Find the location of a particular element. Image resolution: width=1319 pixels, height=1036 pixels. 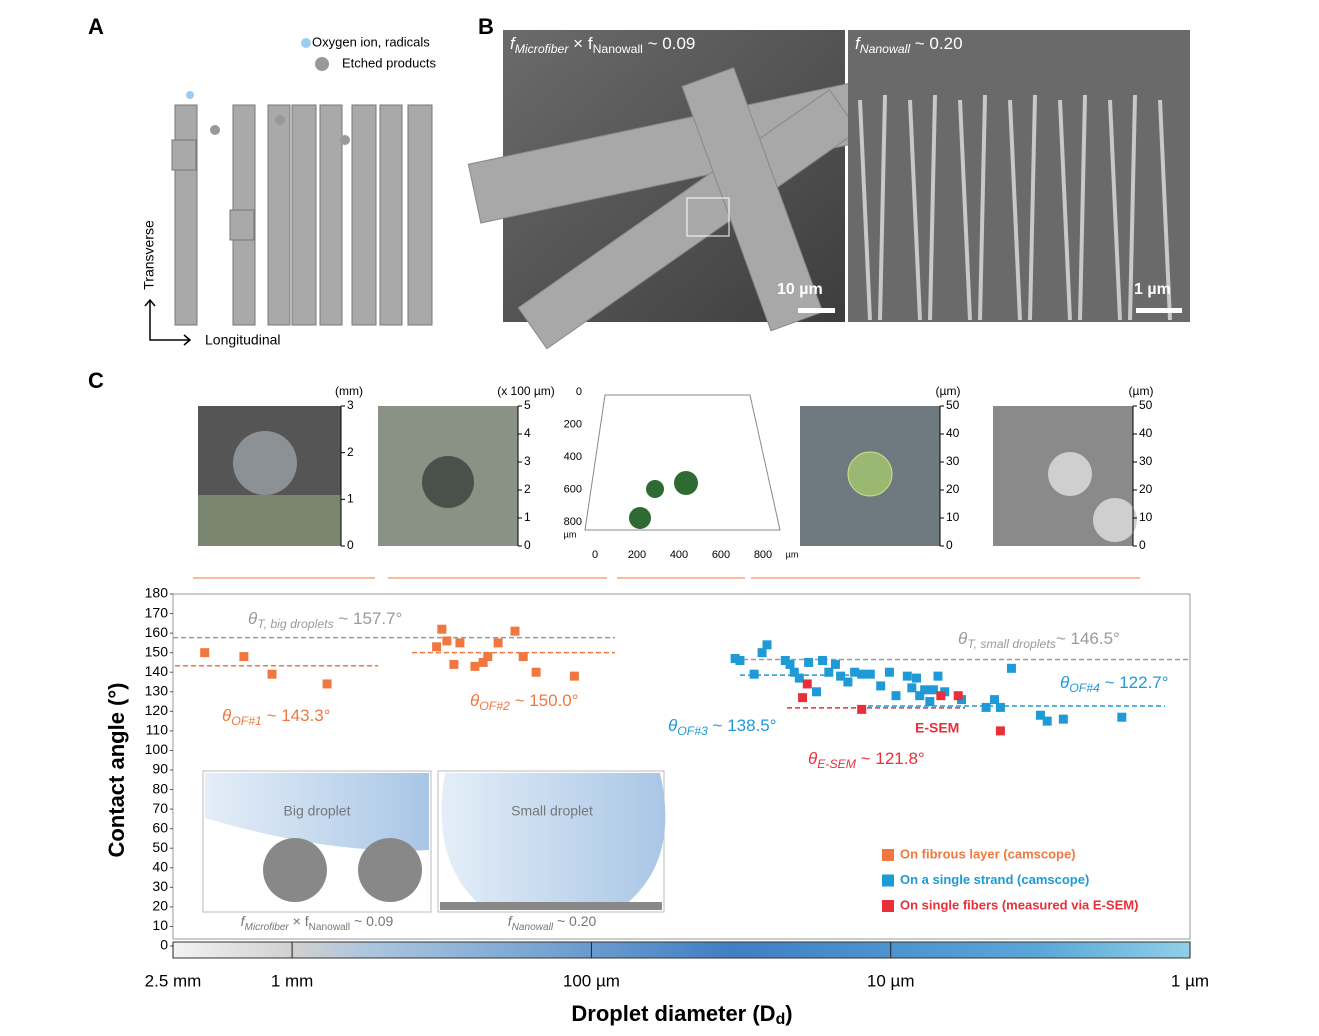

inset-unit: (x 100 µm) is located at coordinates (526, 391).